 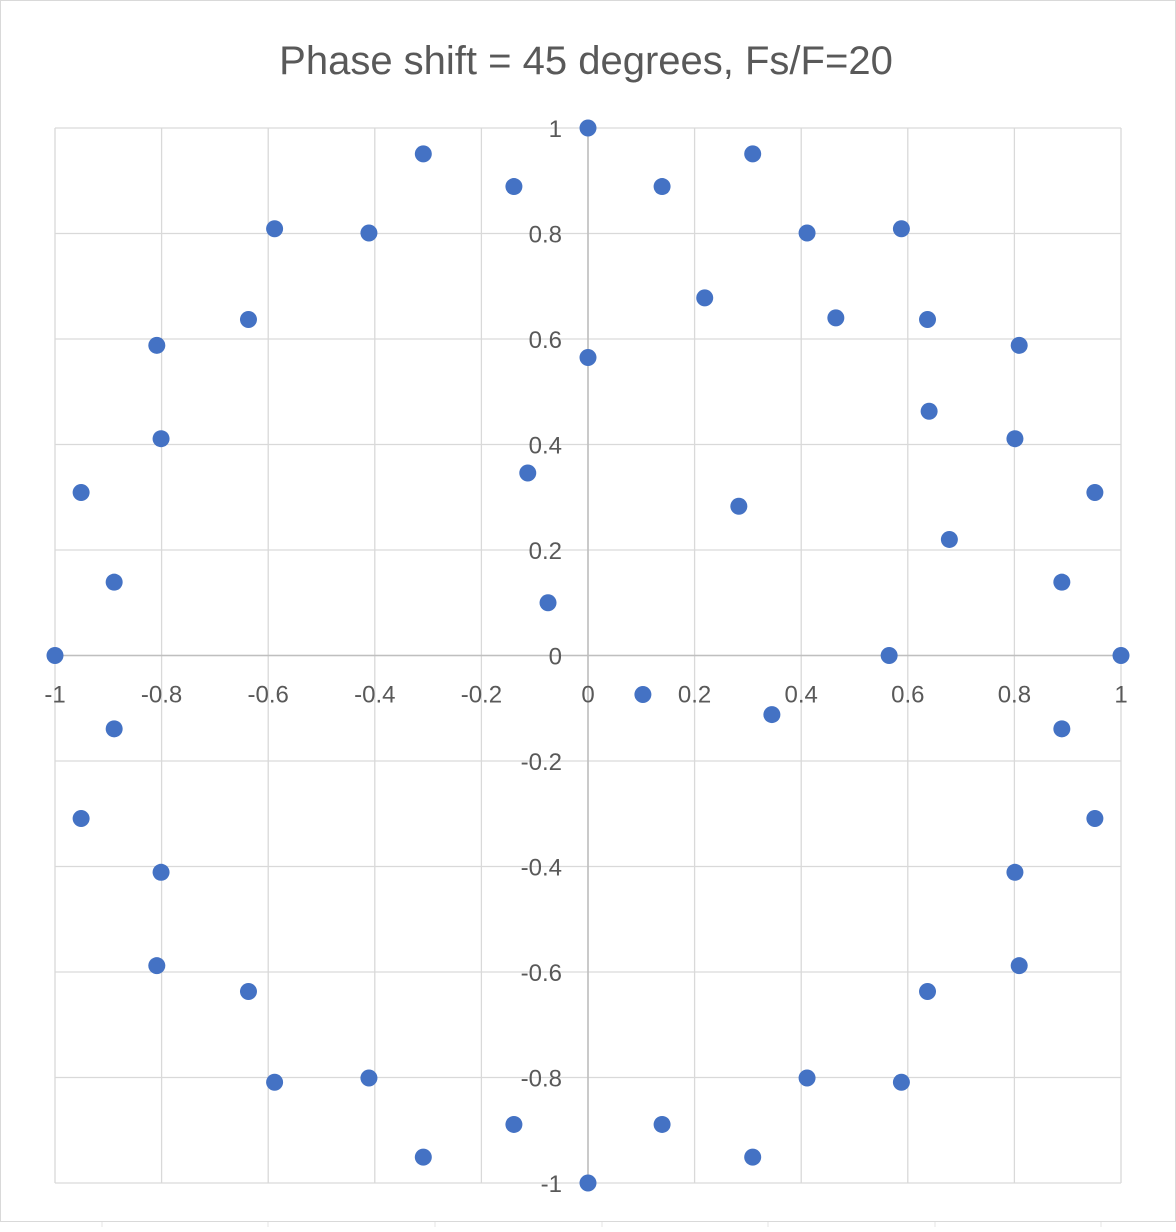 I want to click on y-tick-label: -0.6, so click(x=541, y=973).